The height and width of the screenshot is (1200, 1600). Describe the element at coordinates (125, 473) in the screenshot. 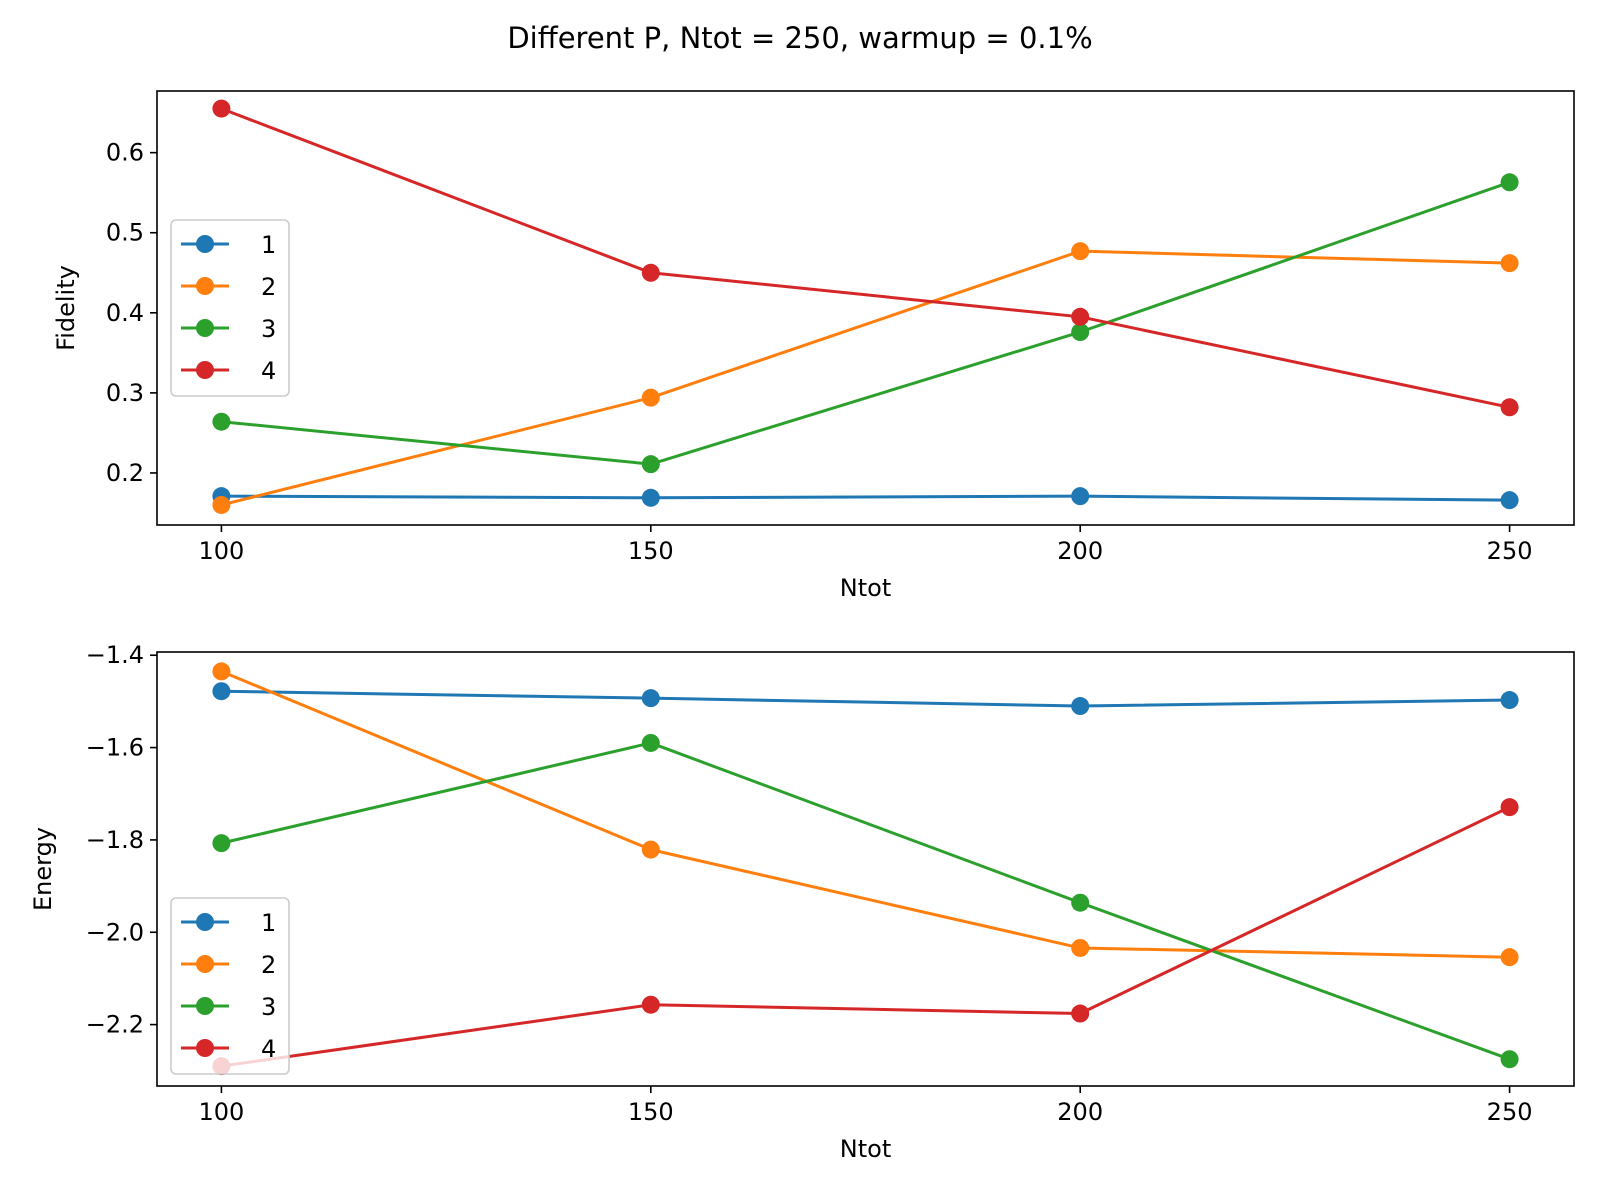

I see `y-tick-label: 0.2` at that location.